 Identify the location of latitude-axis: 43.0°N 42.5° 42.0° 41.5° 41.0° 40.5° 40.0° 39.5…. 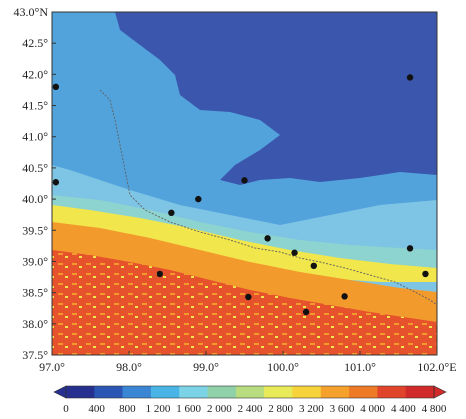
(35, 183).